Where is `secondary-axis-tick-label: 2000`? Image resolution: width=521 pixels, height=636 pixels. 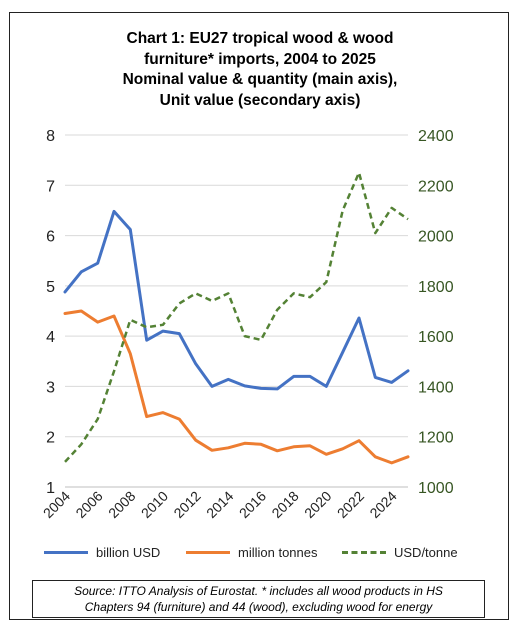 secondary-axis-tick-label: 2000 is located at coordinates (436, 237).